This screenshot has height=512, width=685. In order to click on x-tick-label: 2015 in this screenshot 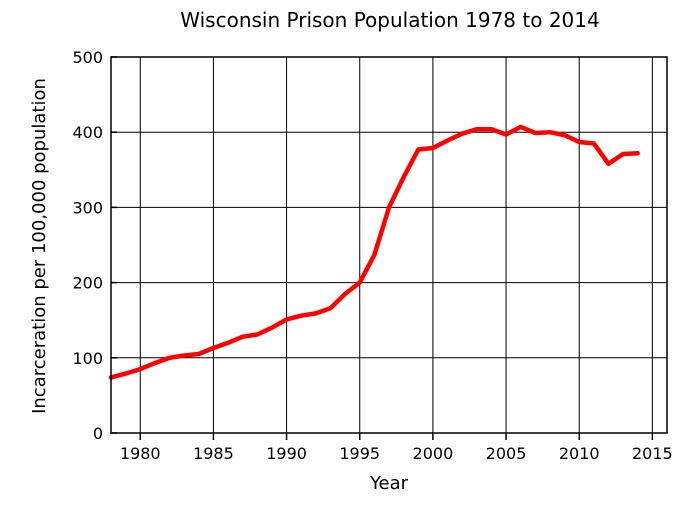, I will do `click(652, 453)`.